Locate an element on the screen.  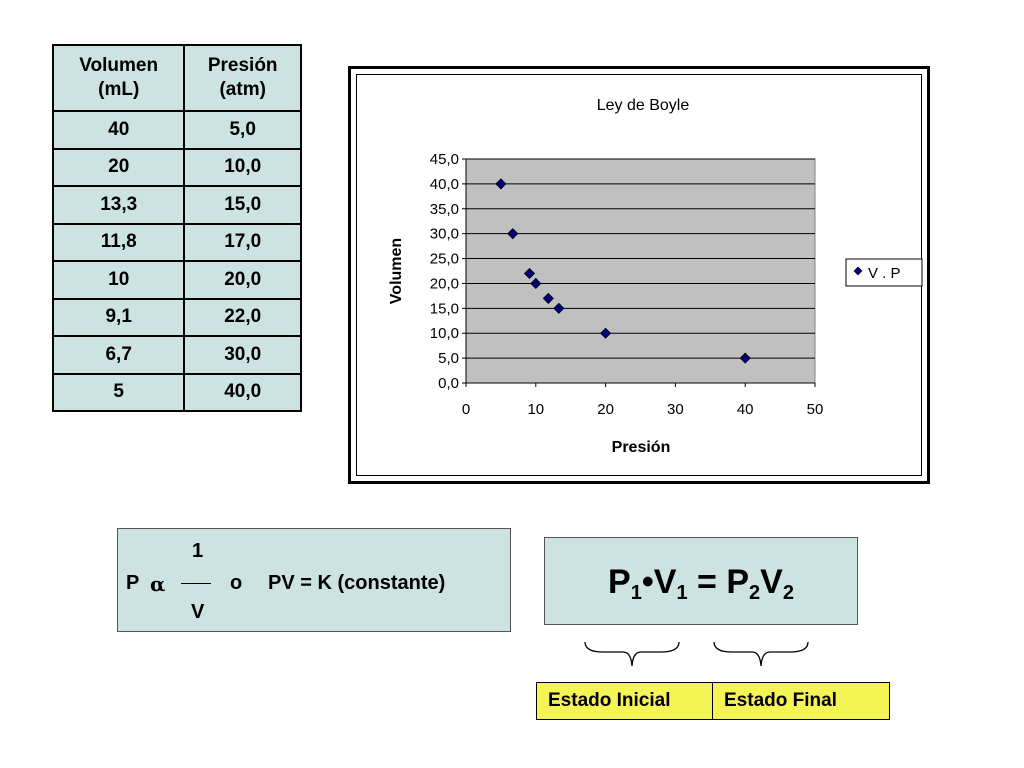
cell-volumen: 13,3 is located at coordinates (118, 205).